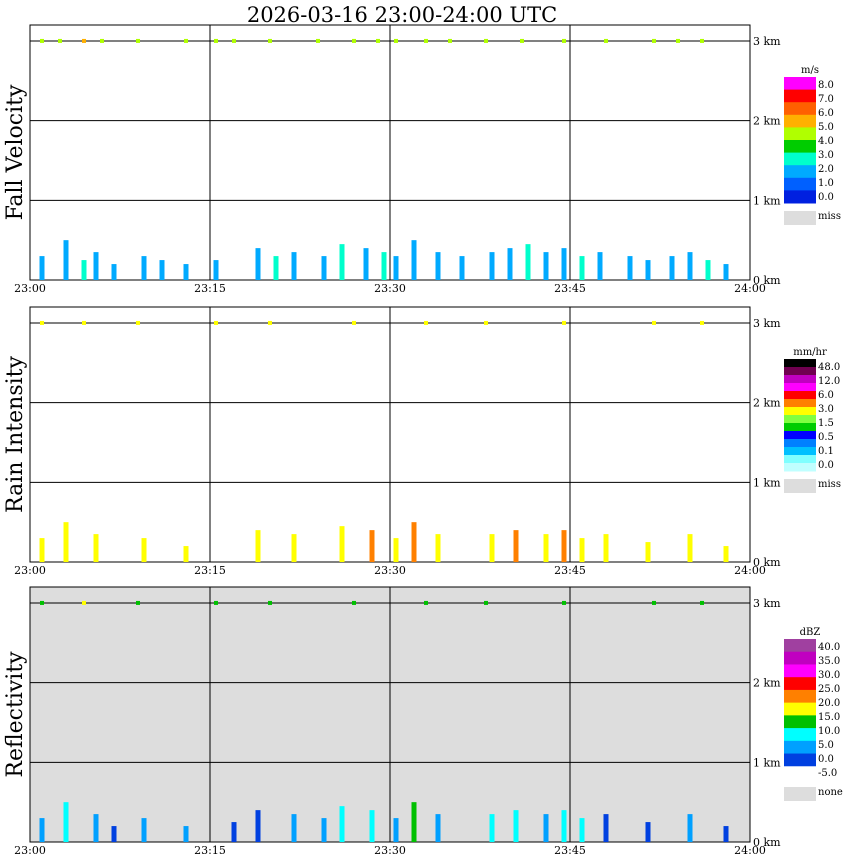  What do you see at coordinates (829, 731) in the screenshot?
I see `colorbar-label: 10.0` at bounding box center [829, 731].